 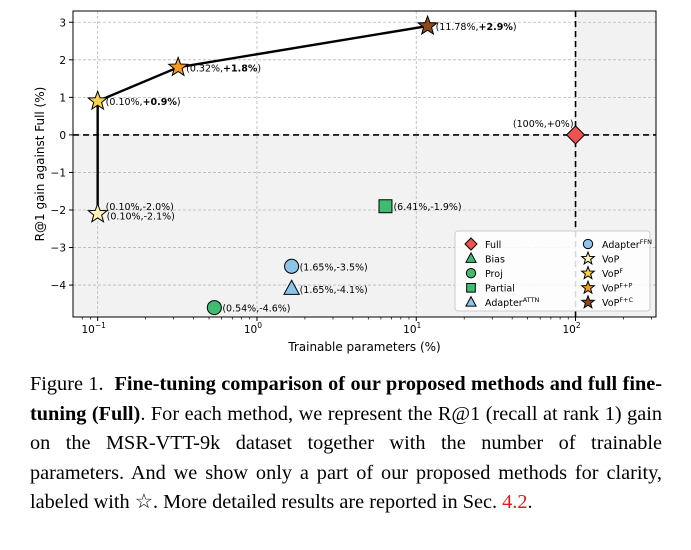 What do you see at coordinates (59, 286) in the screenshot?
I see `y-tick-label: −4` at bounding box center [59, 286].